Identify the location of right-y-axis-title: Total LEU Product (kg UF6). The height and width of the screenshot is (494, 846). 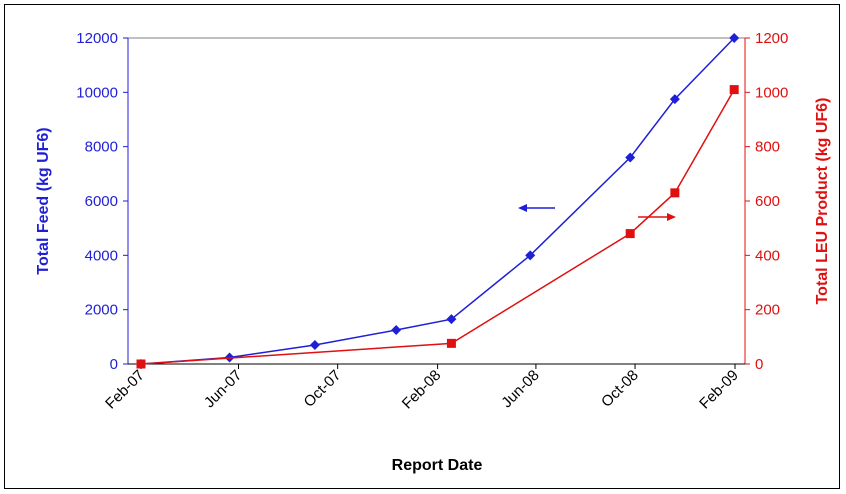
(822, 201).